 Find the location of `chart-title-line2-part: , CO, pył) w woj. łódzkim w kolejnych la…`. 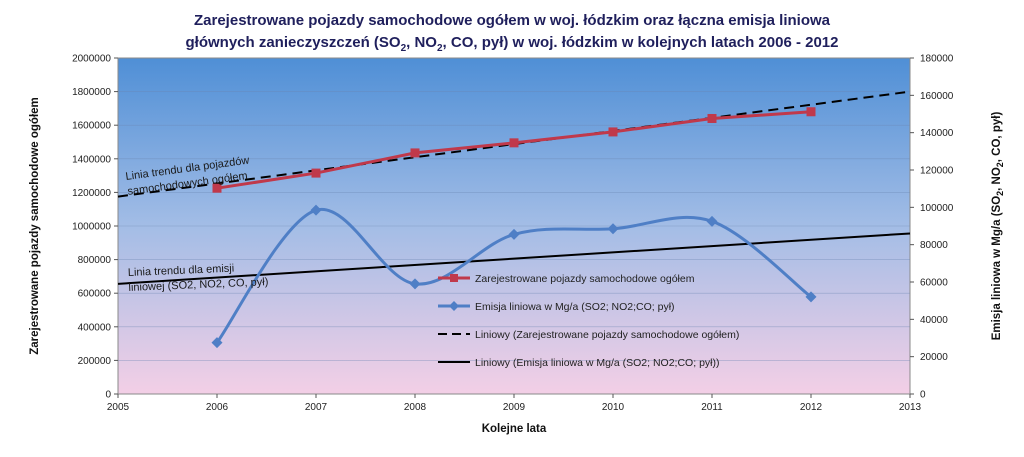

chart-title-line2-part: , CO, pył) w woj. łódzkim w kolejnych la… is located at coordinates (641, 42).